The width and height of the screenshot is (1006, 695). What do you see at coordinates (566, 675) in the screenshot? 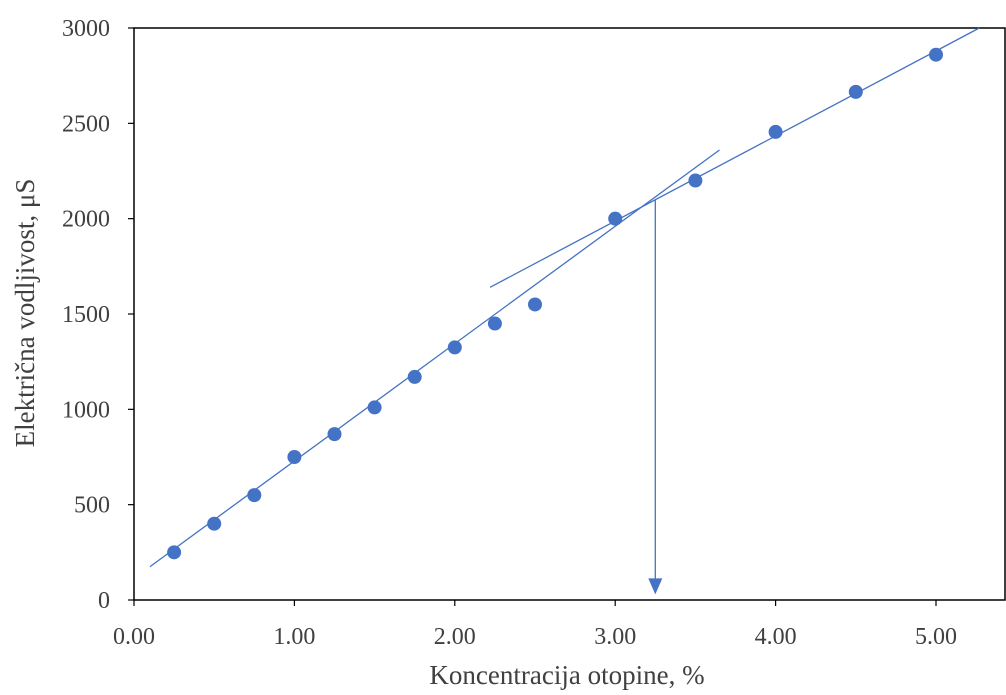
I see `x-axis-label: Koncentracija otopine, %` at bounding box center [566, 675].